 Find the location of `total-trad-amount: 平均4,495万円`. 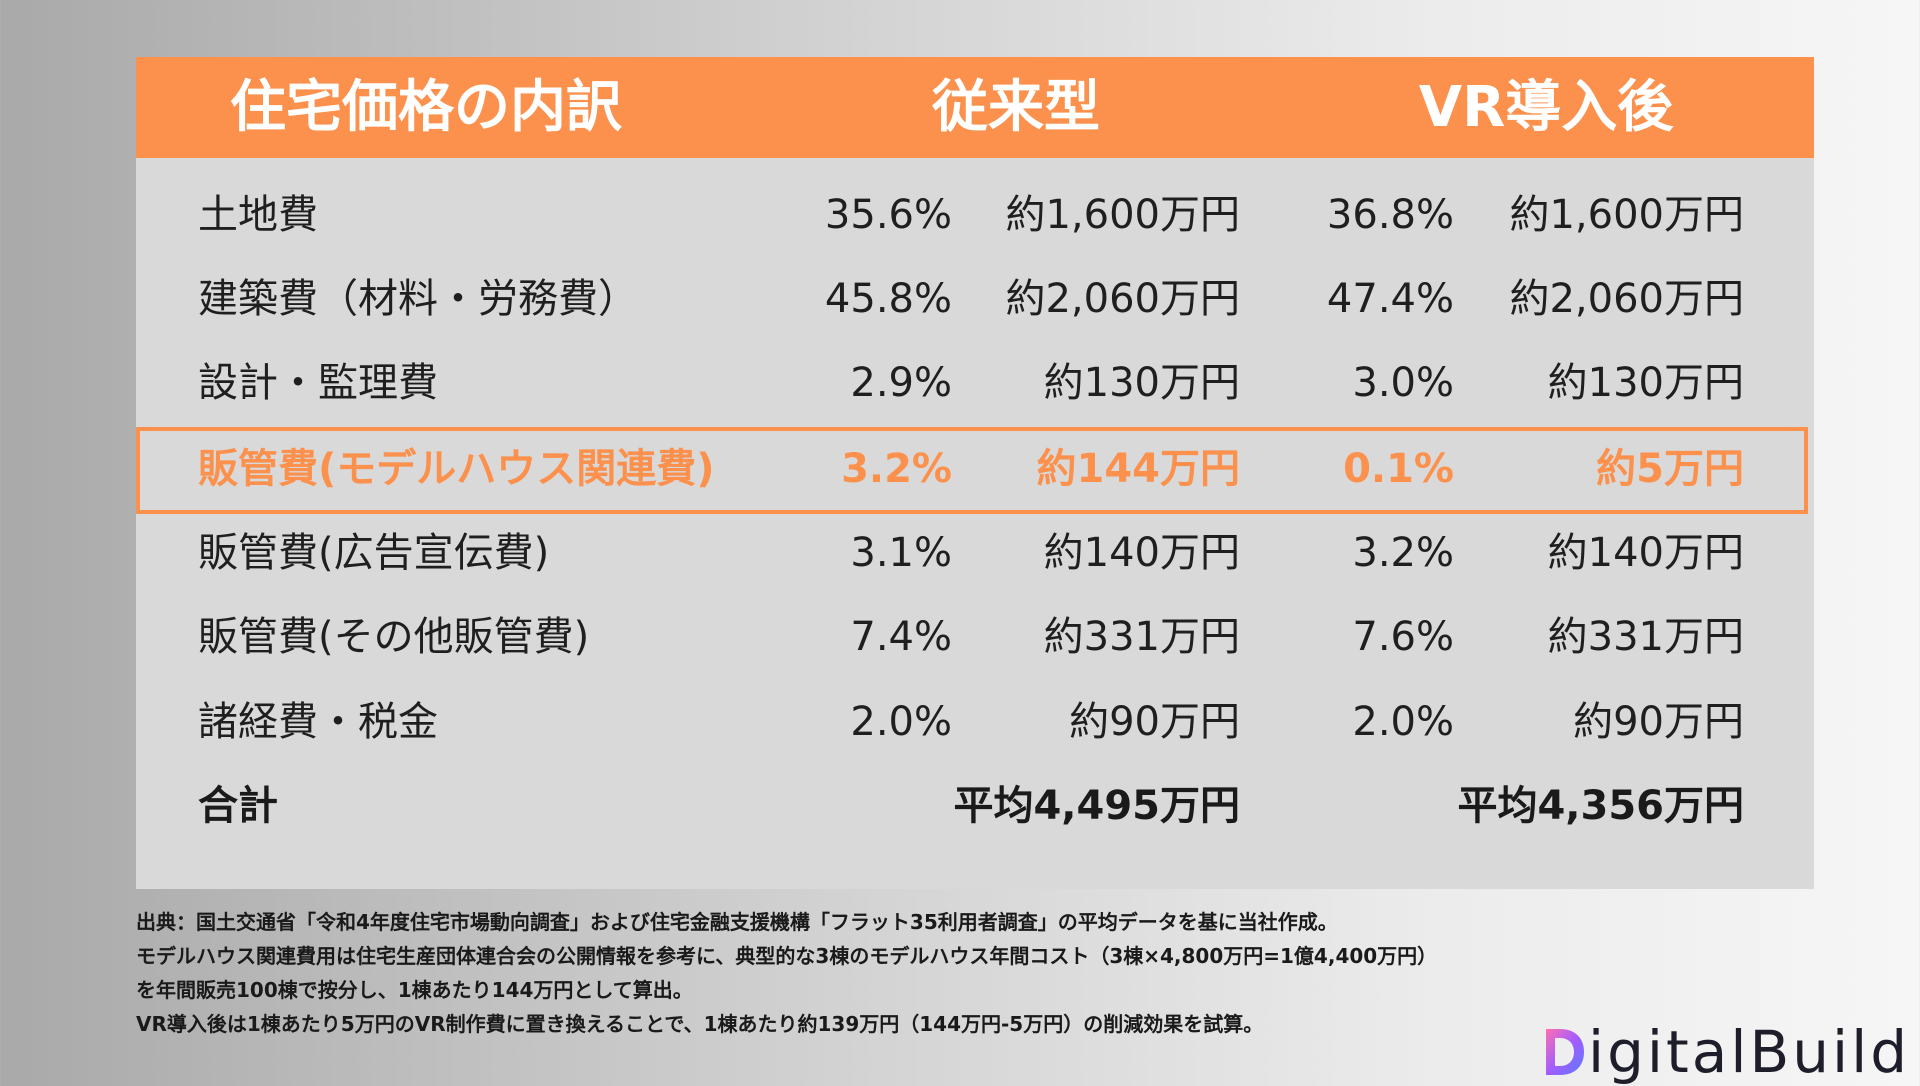

total-trad-amount: 平均4,495万円 is located at coordinates (1096, 806).